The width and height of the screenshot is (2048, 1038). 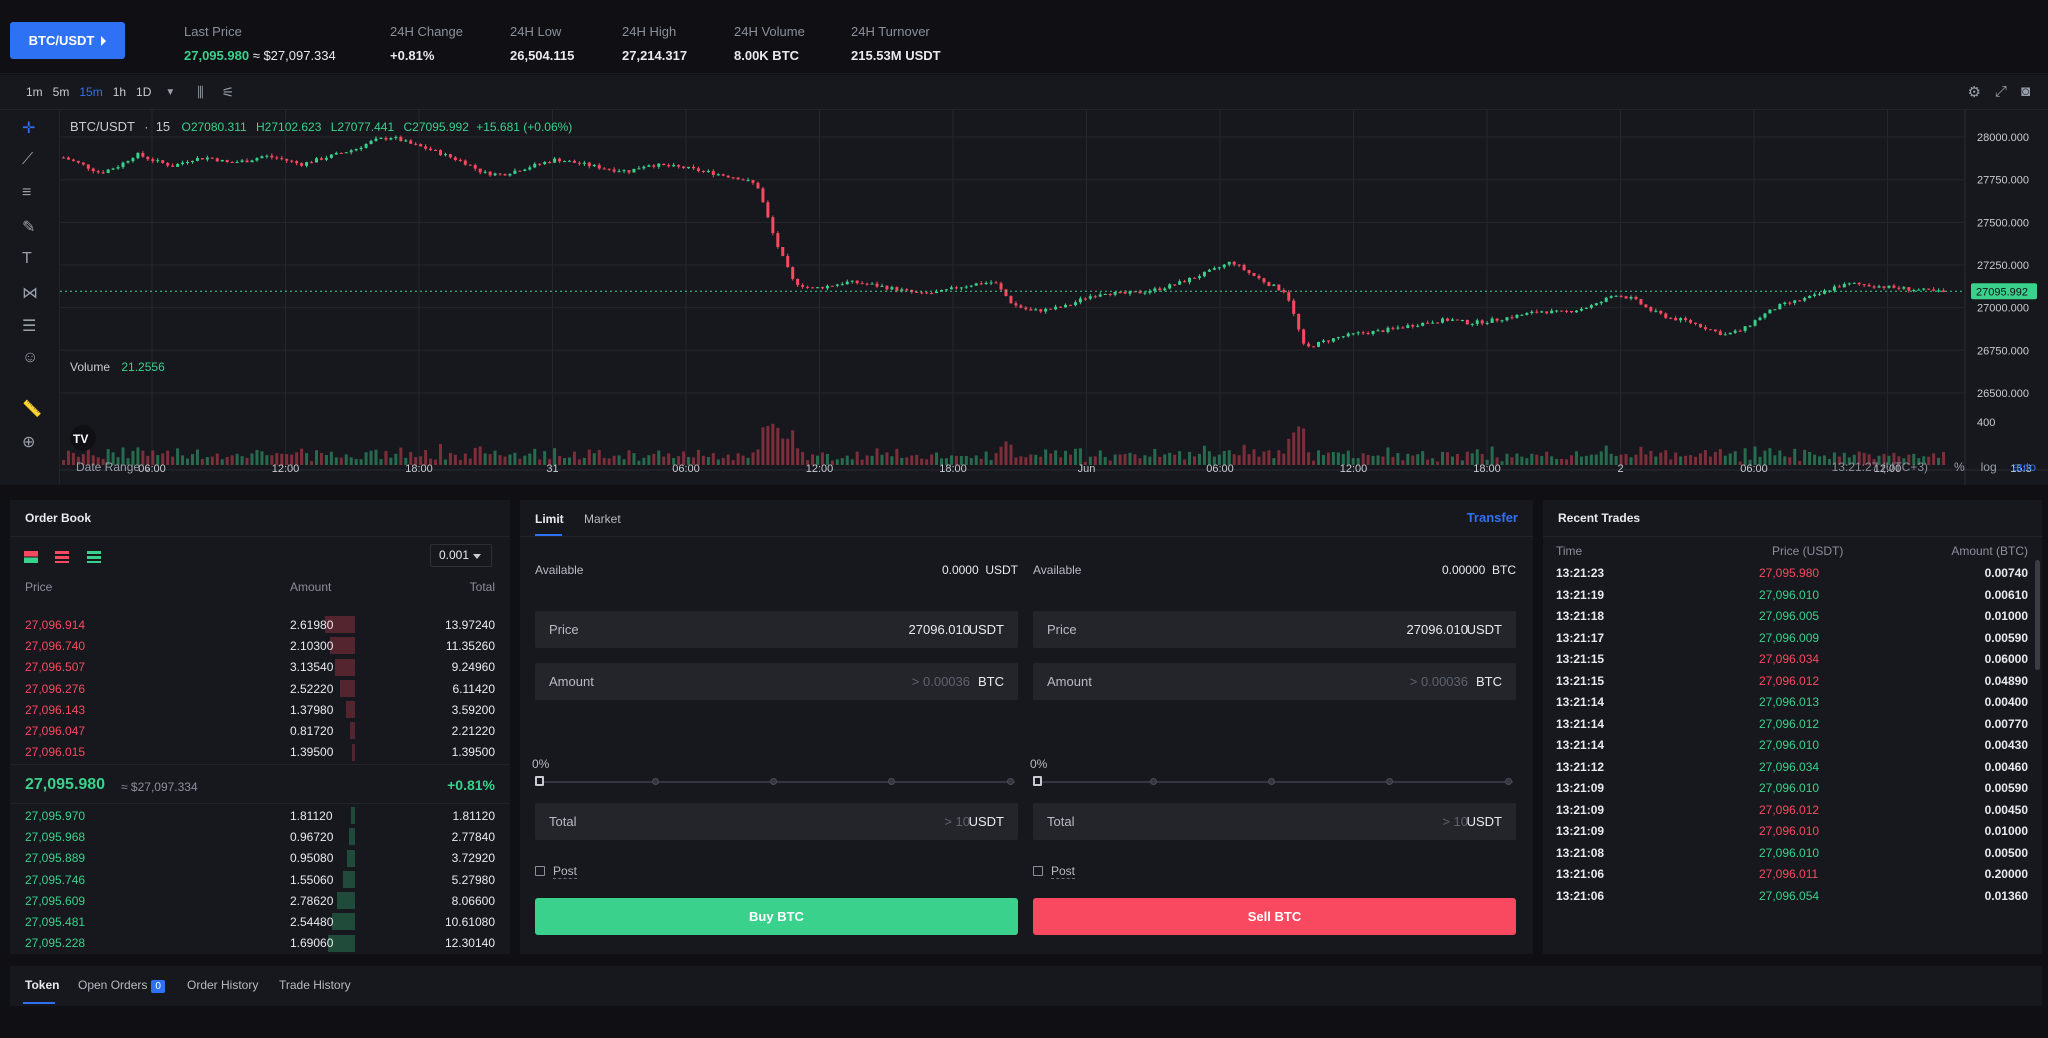 What do you see at coordinates (1988, 467) in the screenshot?
I see `scale-log-toggle: log` at bounding box center [1988, 467].